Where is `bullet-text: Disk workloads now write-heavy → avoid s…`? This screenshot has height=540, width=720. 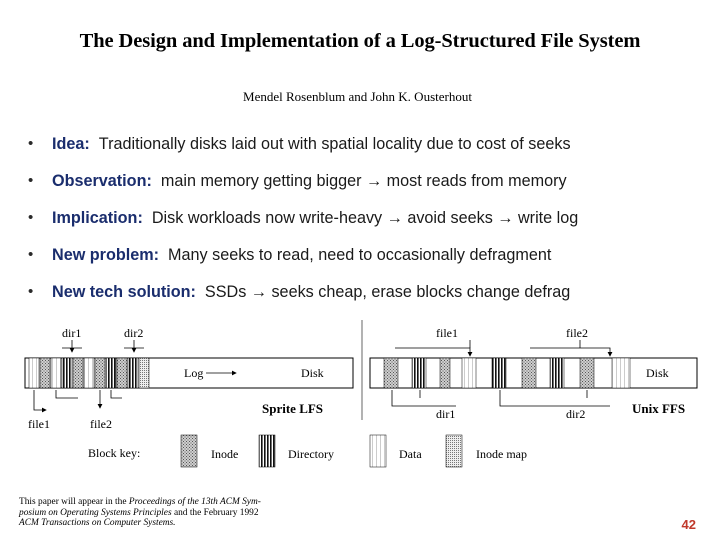
bullet-text: Disk workloads now write-heavy → avoid s… is located at coordinates (365, 218).